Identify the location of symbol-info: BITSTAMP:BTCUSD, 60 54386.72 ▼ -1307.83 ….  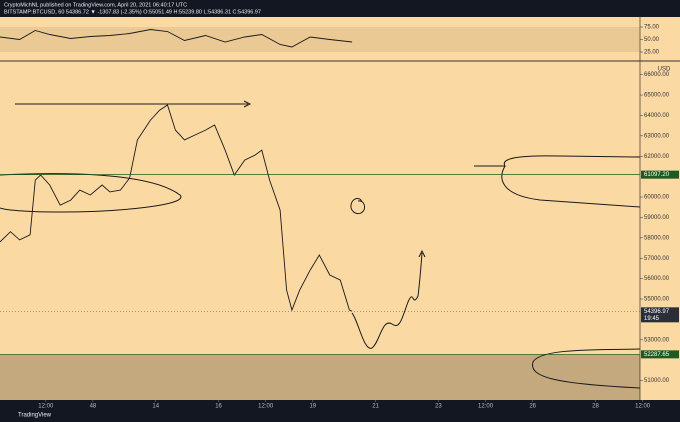
(132, 12).